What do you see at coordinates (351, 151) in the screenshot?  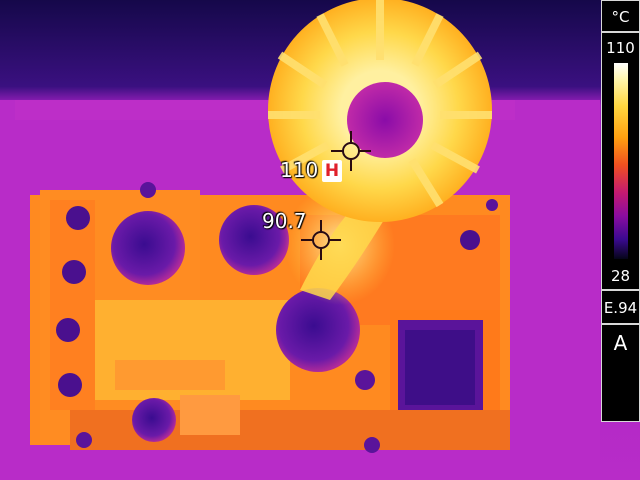 I see `max-temp-crosshair` at bounding box center [351, 151].